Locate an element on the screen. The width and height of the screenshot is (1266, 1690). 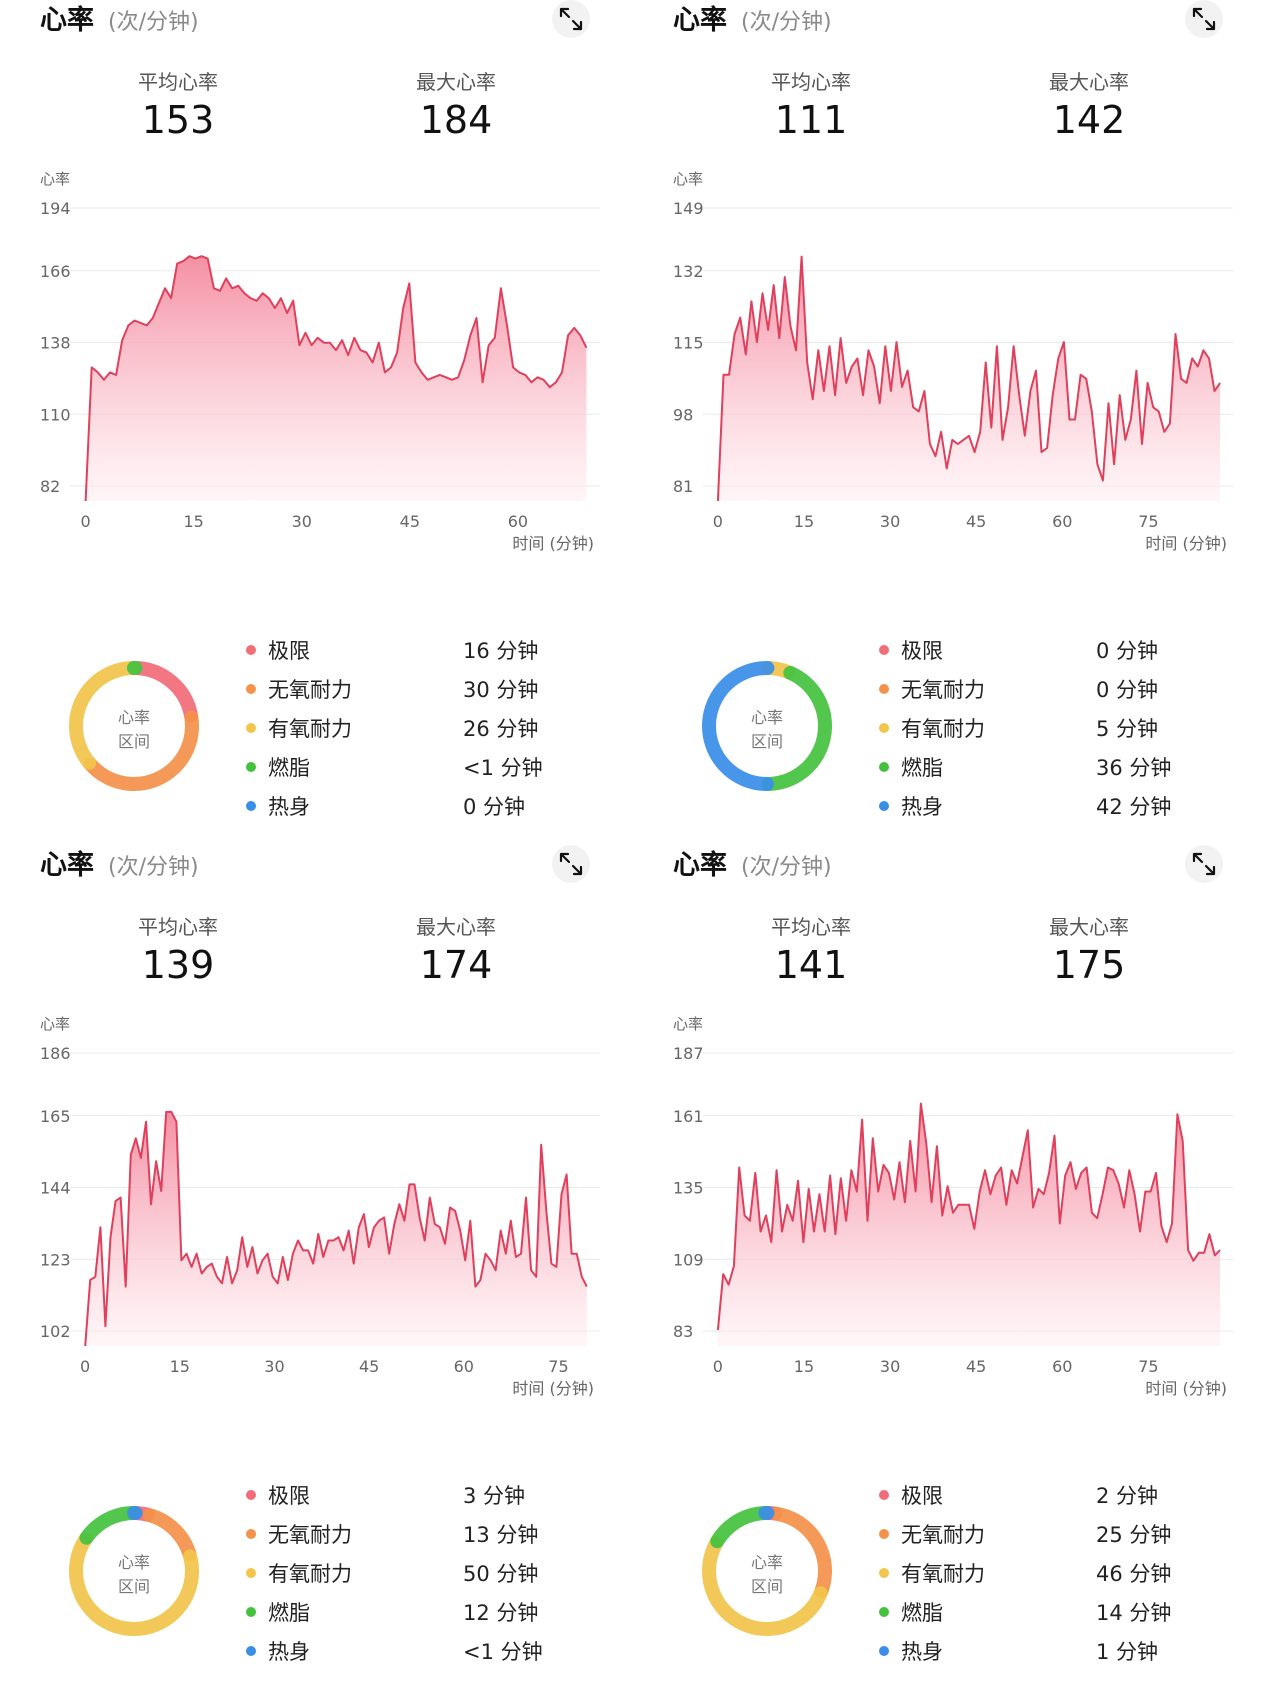
zone-minutes: 25 分钟 is located at coordinates (1134, 1535).